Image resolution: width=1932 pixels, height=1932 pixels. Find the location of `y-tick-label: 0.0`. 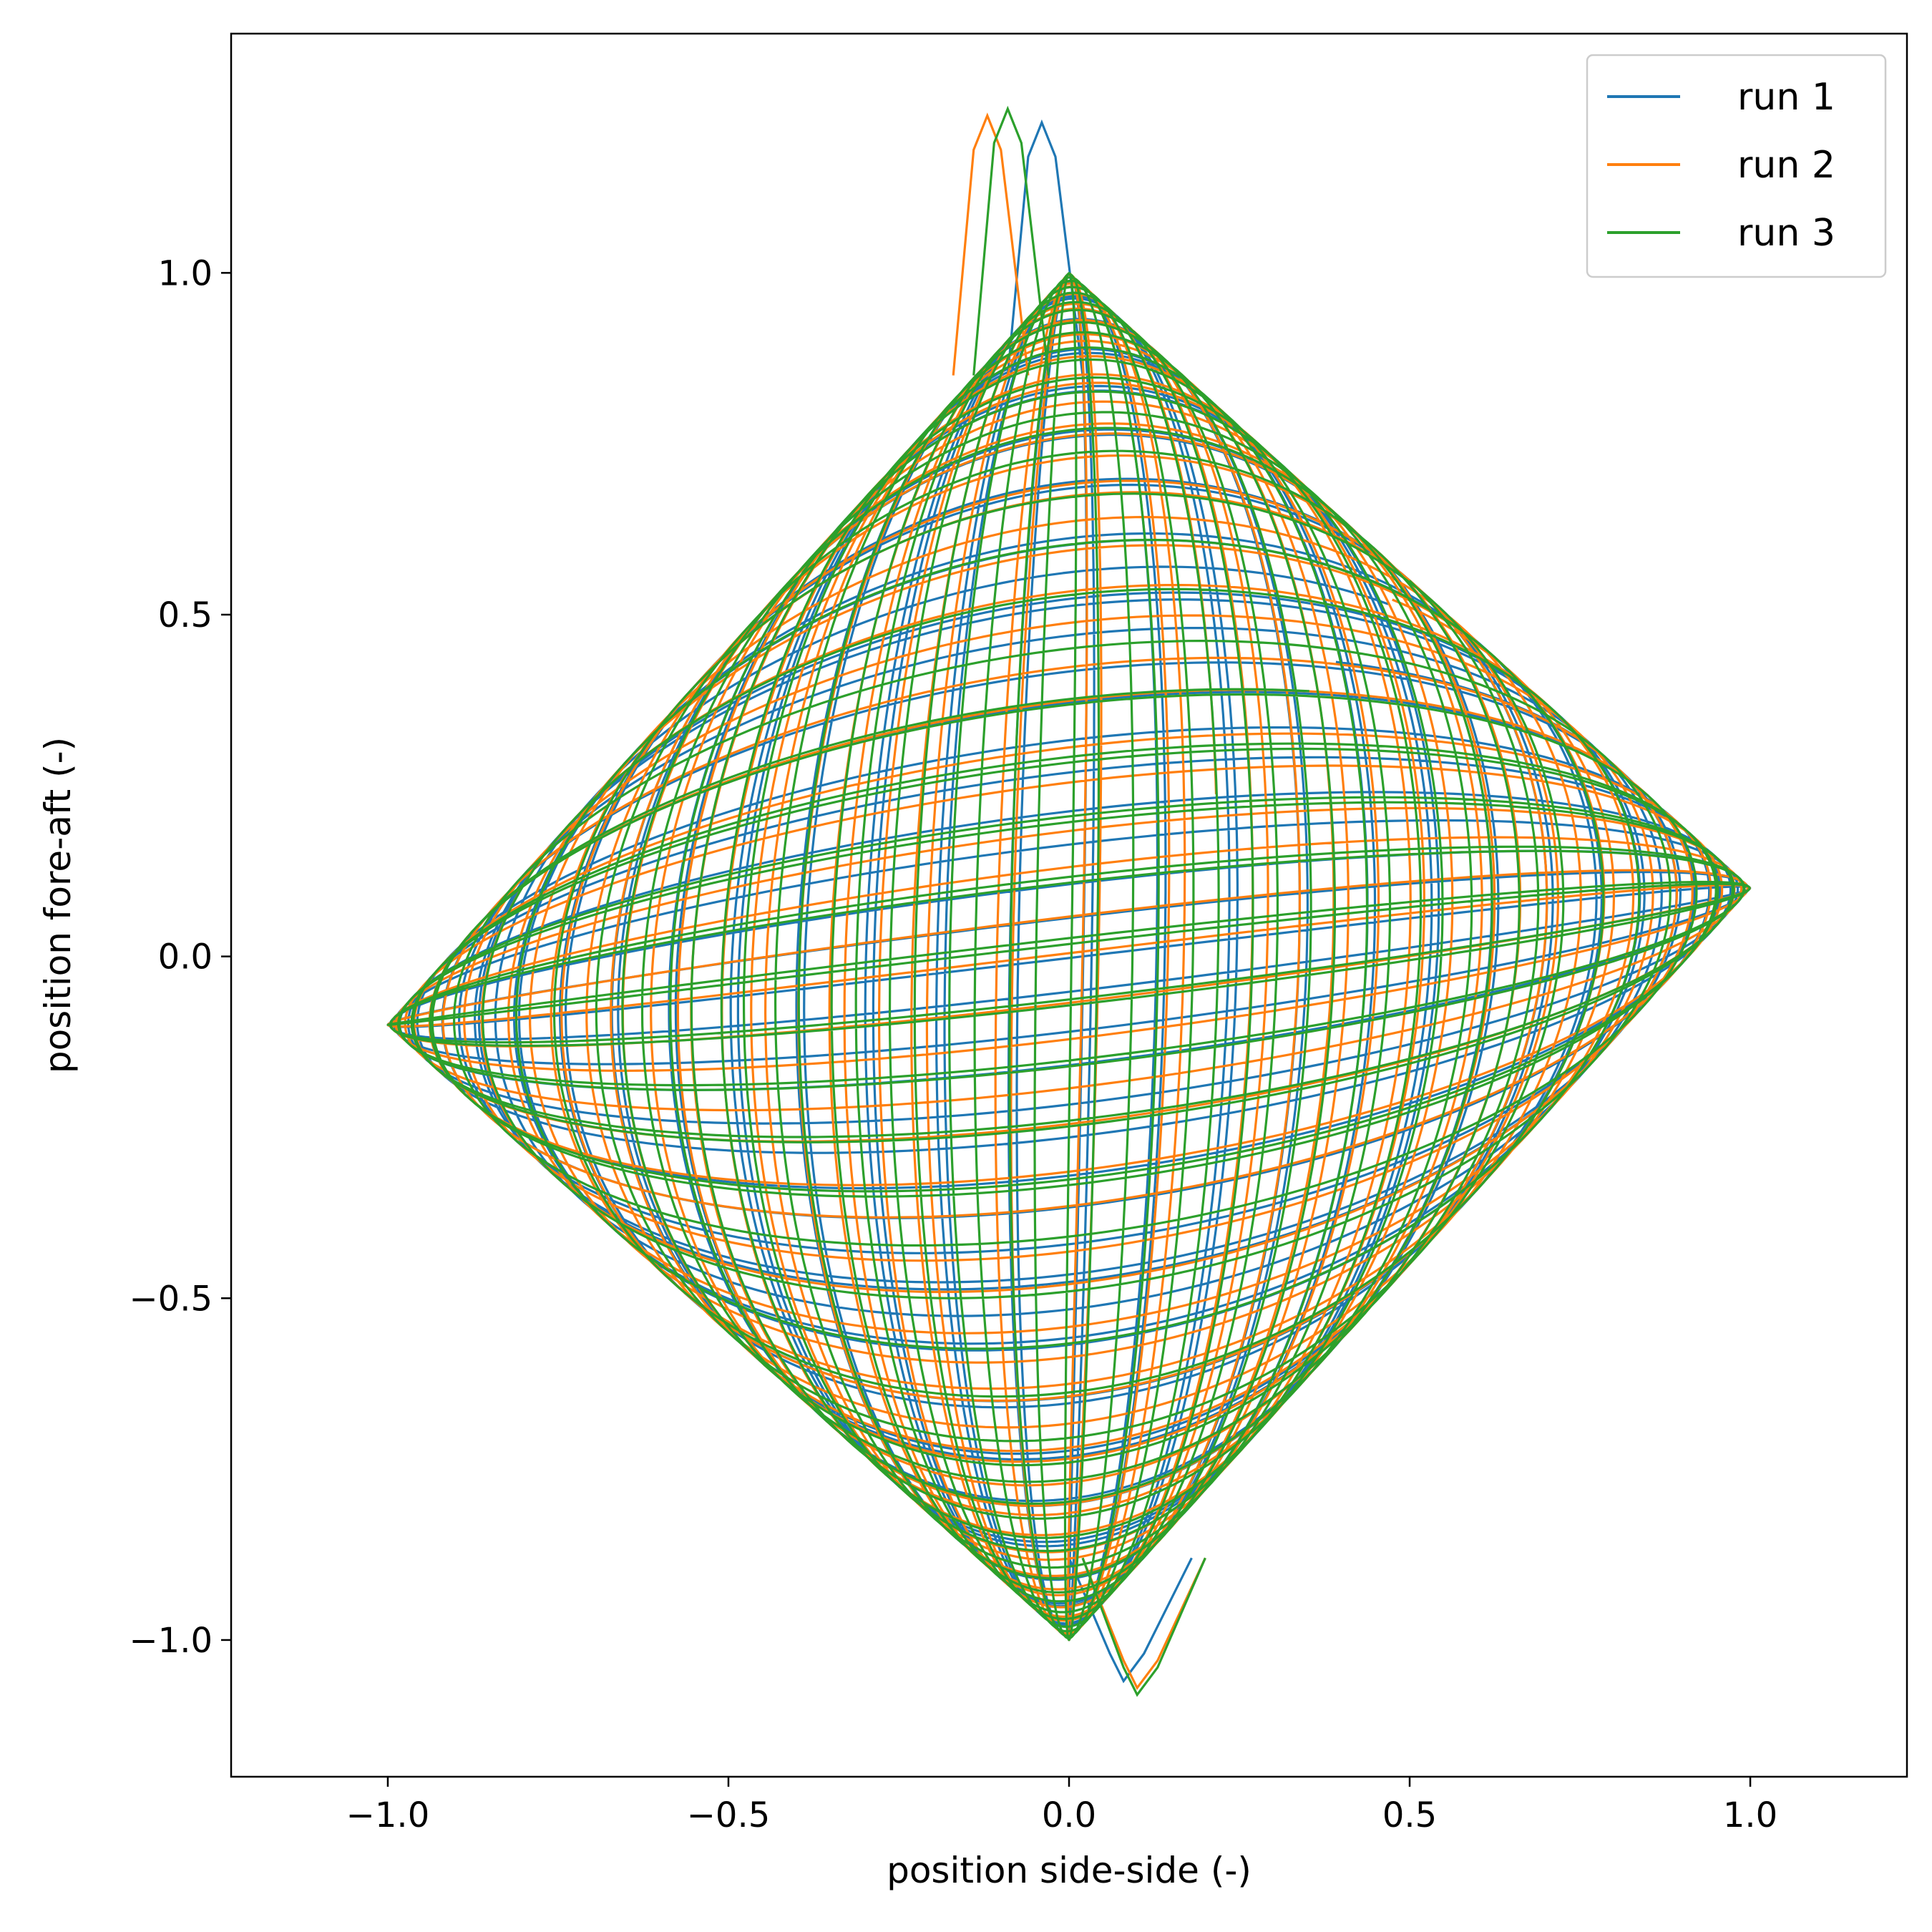

y-tick-label: 0.0 is located at coordinates (185, 957).